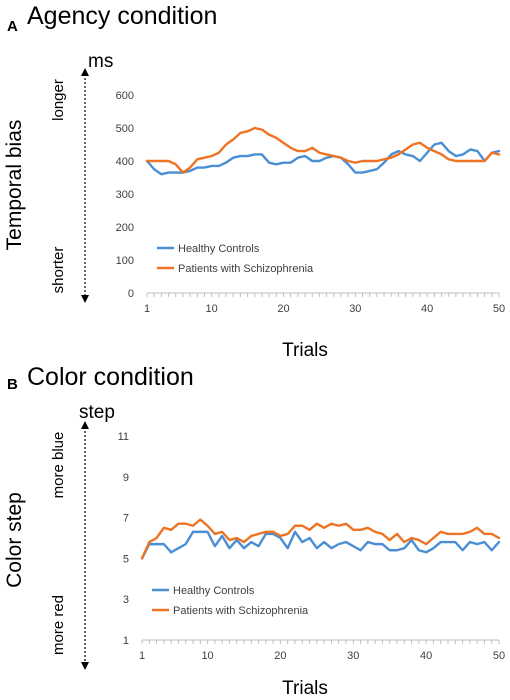  I want to click on direction-top-color: more blue, so click(58, 465).